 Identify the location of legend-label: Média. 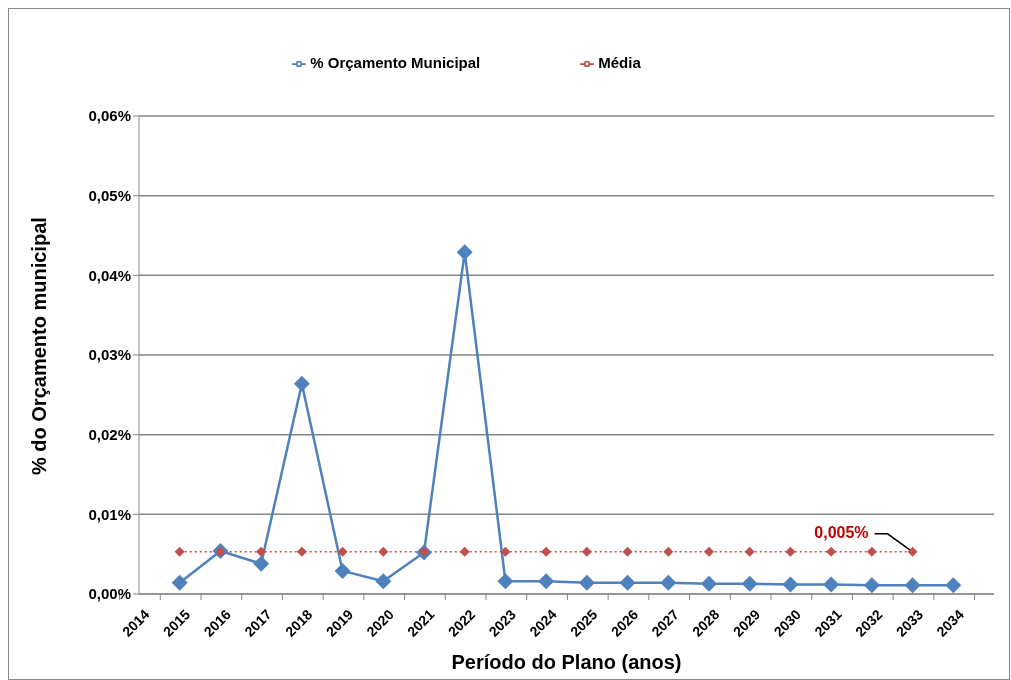
(619, 62).